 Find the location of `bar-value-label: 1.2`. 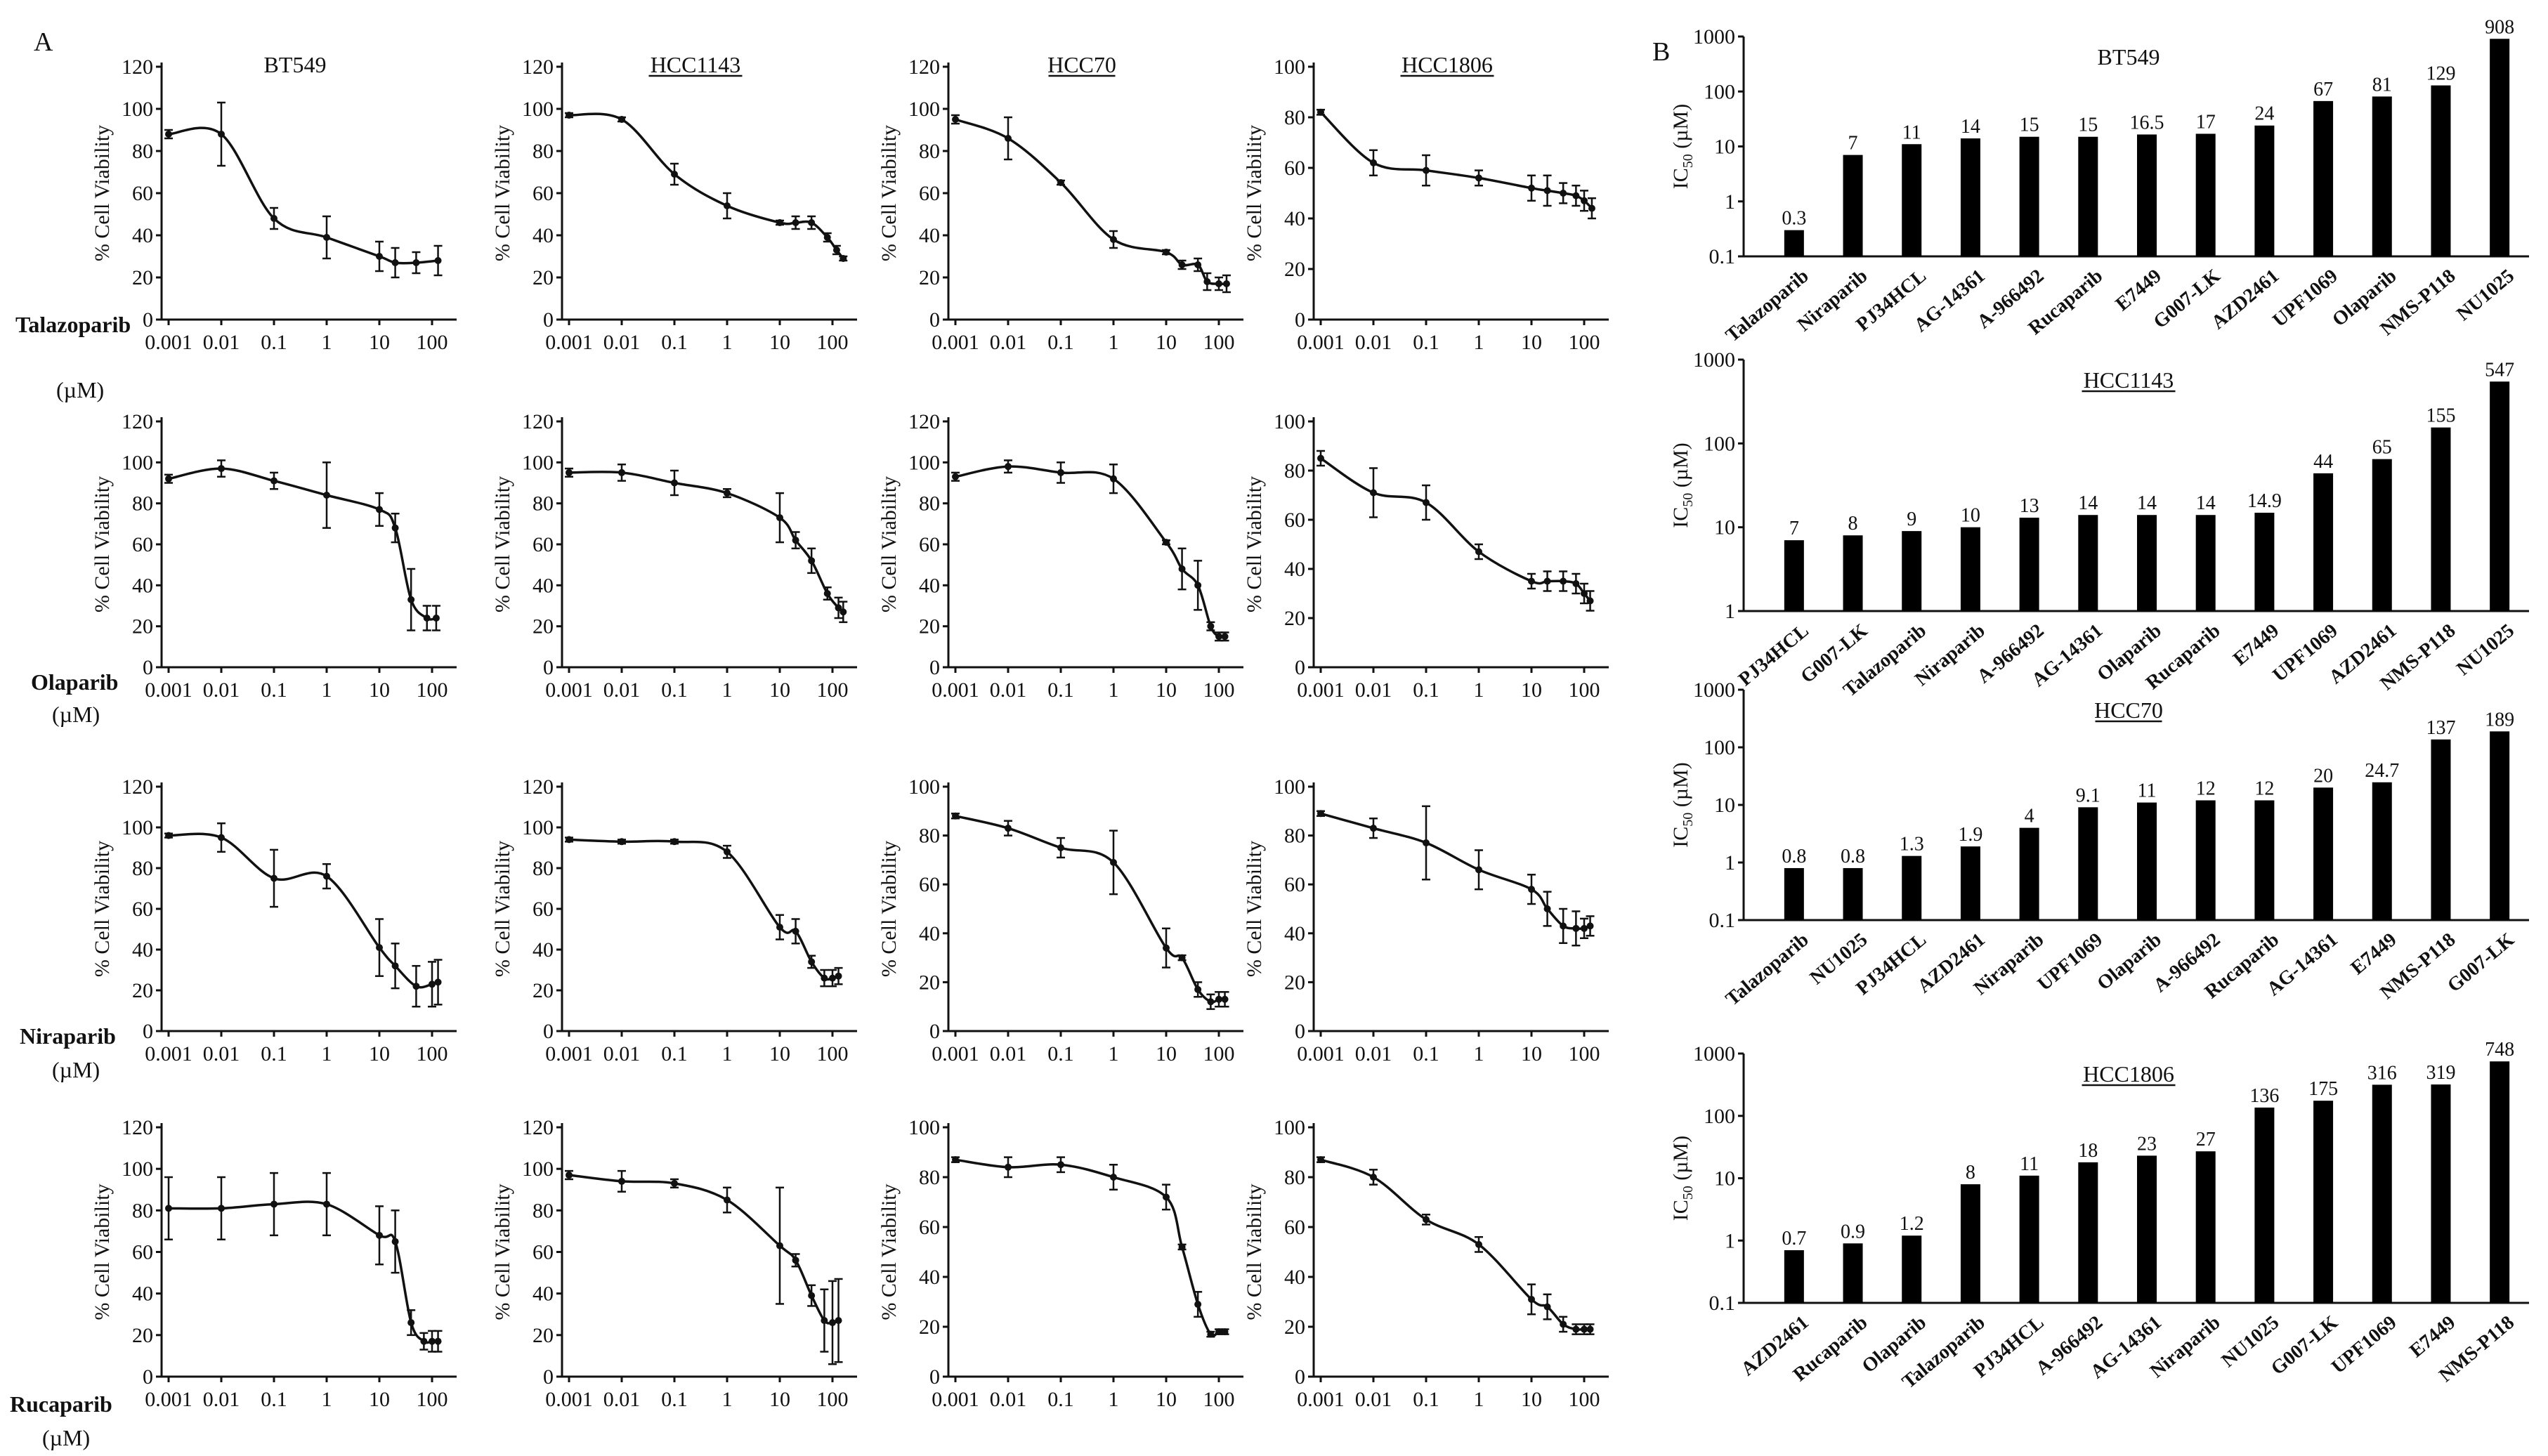

bar-value-label: 1.2 is located at coordinates (1912, 1224).